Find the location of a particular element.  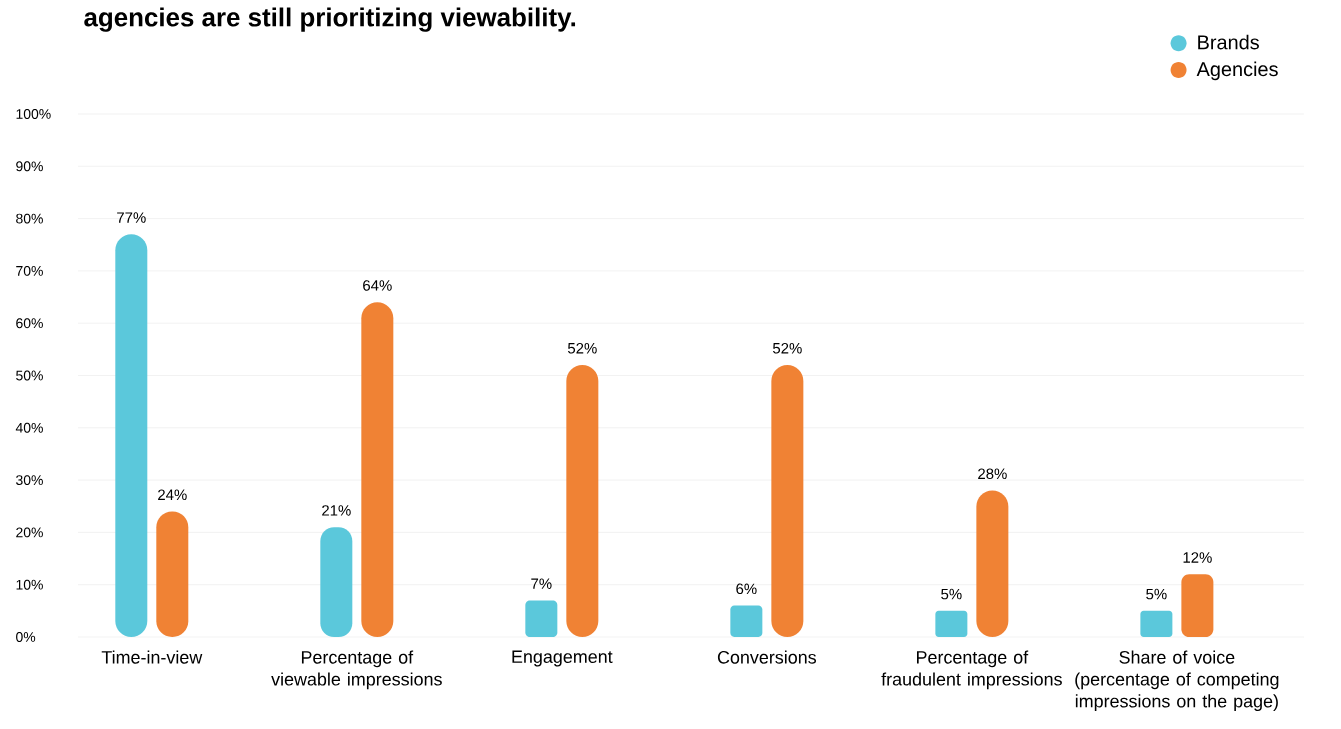

data-label: 21% is located at coordinates (336, 510).